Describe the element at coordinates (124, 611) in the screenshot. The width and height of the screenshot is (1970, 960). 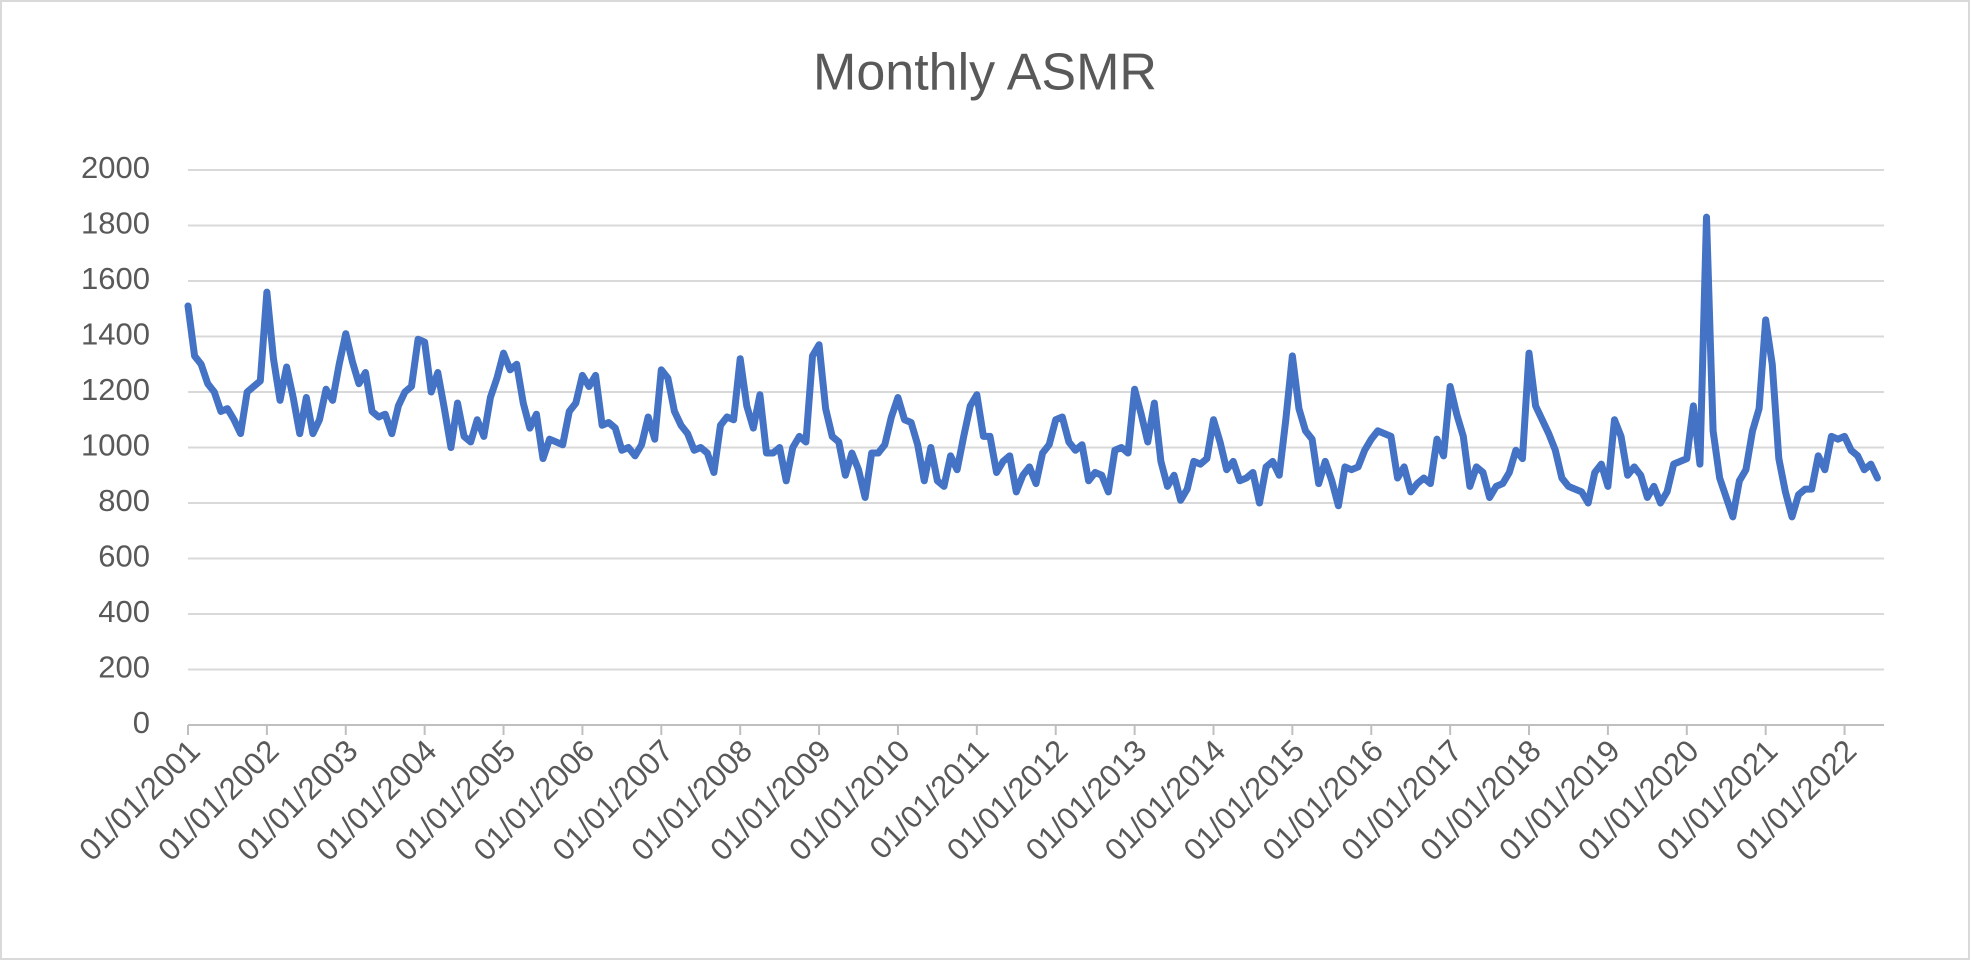
I see `y-tick-label: 400` at that location.